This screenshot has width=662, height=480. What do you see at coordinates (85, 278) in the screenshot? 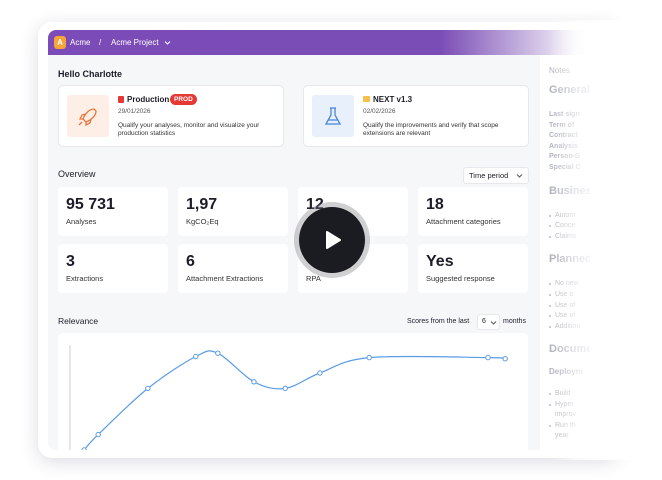
I see `stat-label: Extractions` at bounding box center [85, 278].